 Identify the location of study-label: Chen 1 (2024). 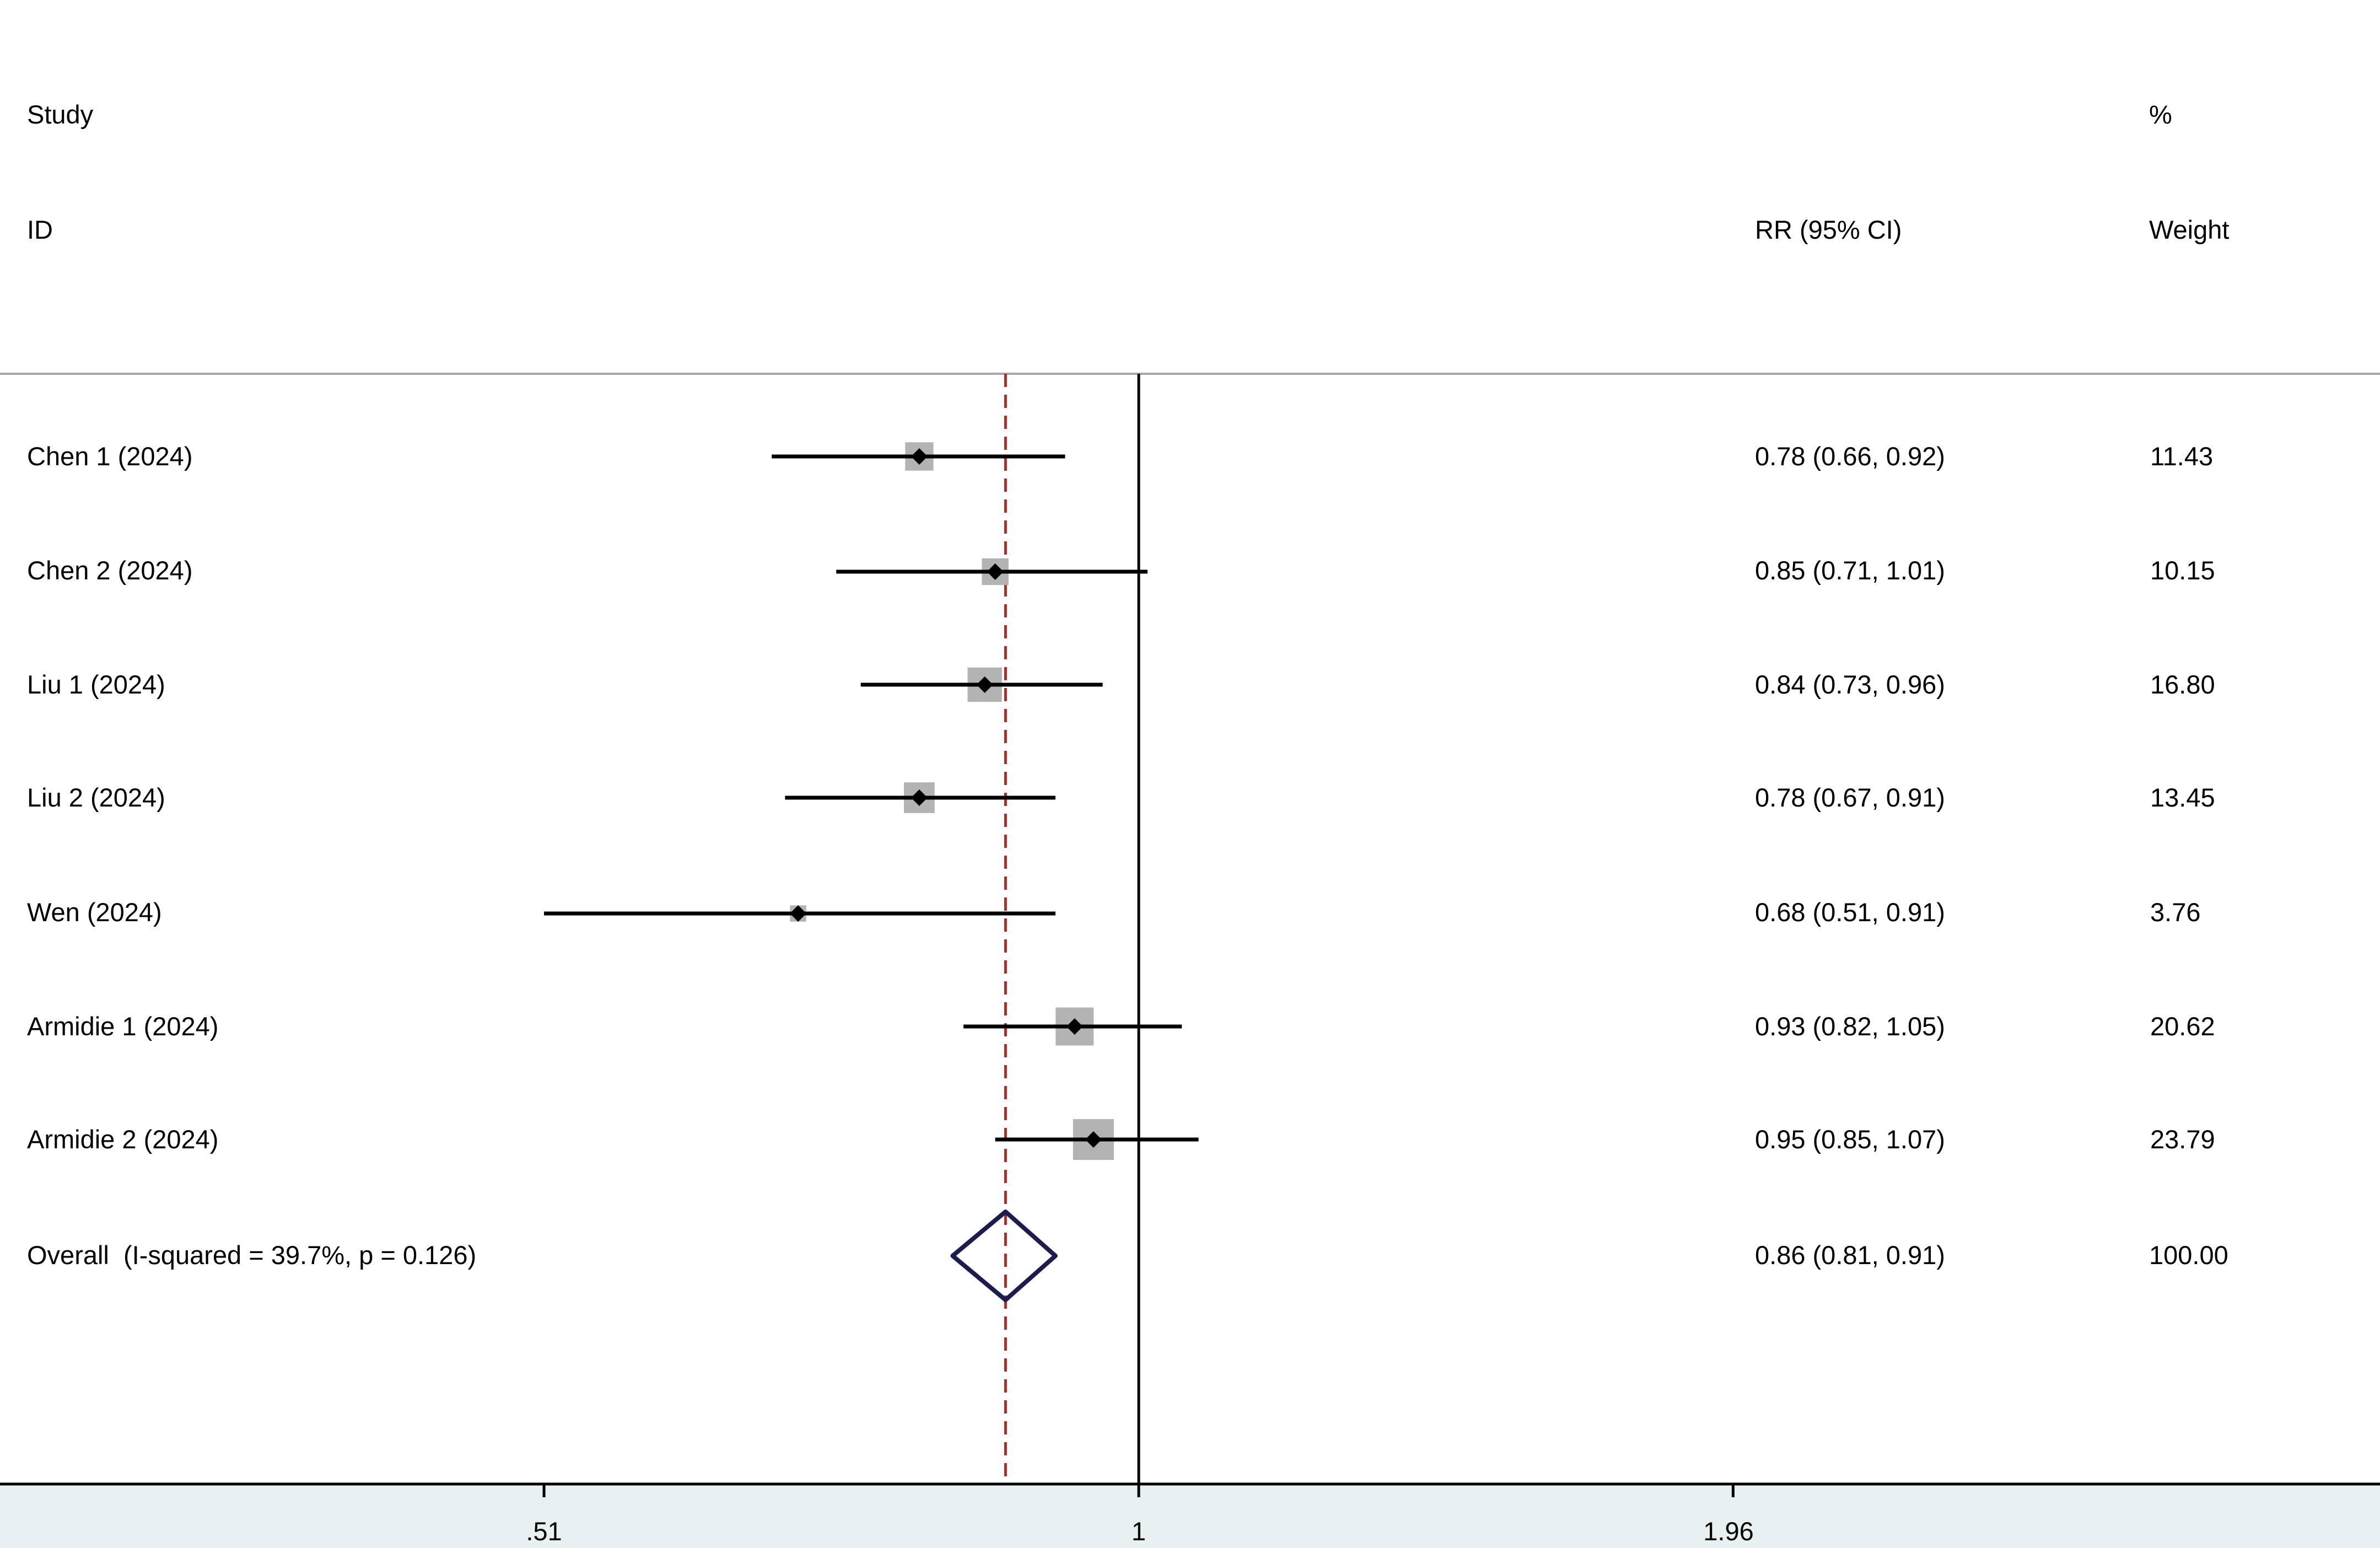
(110, 456).